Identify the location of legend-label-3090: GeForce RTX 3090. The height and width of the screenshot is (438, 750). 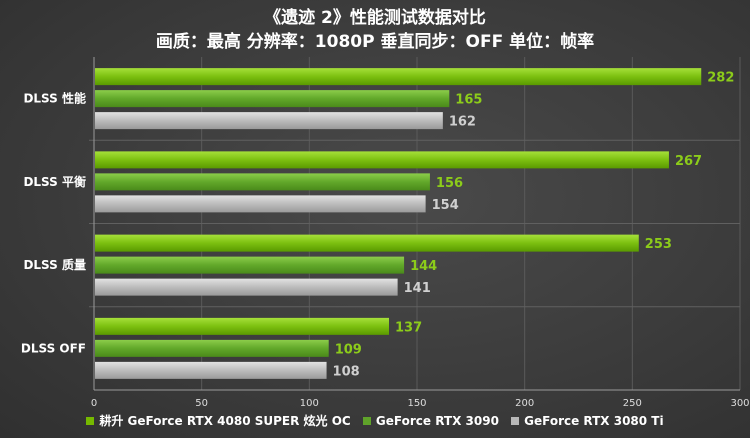
(437, 421).